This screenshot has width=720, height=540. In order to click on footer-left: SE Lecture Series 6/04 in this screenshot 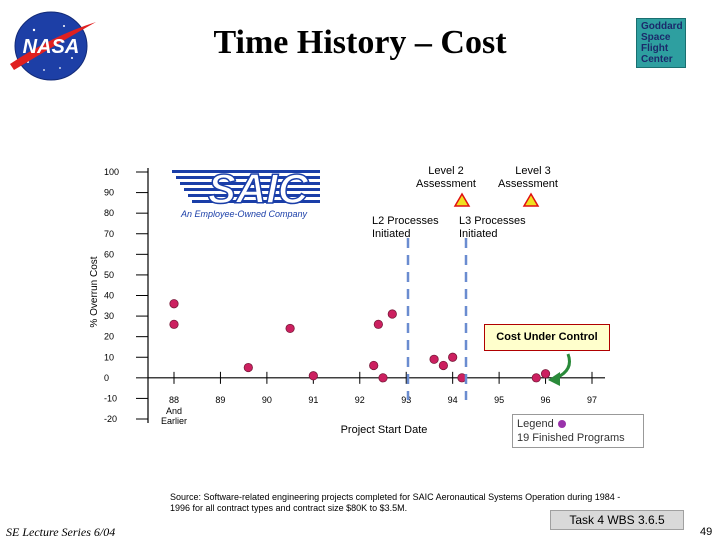, I will do `click(61, 532)`.